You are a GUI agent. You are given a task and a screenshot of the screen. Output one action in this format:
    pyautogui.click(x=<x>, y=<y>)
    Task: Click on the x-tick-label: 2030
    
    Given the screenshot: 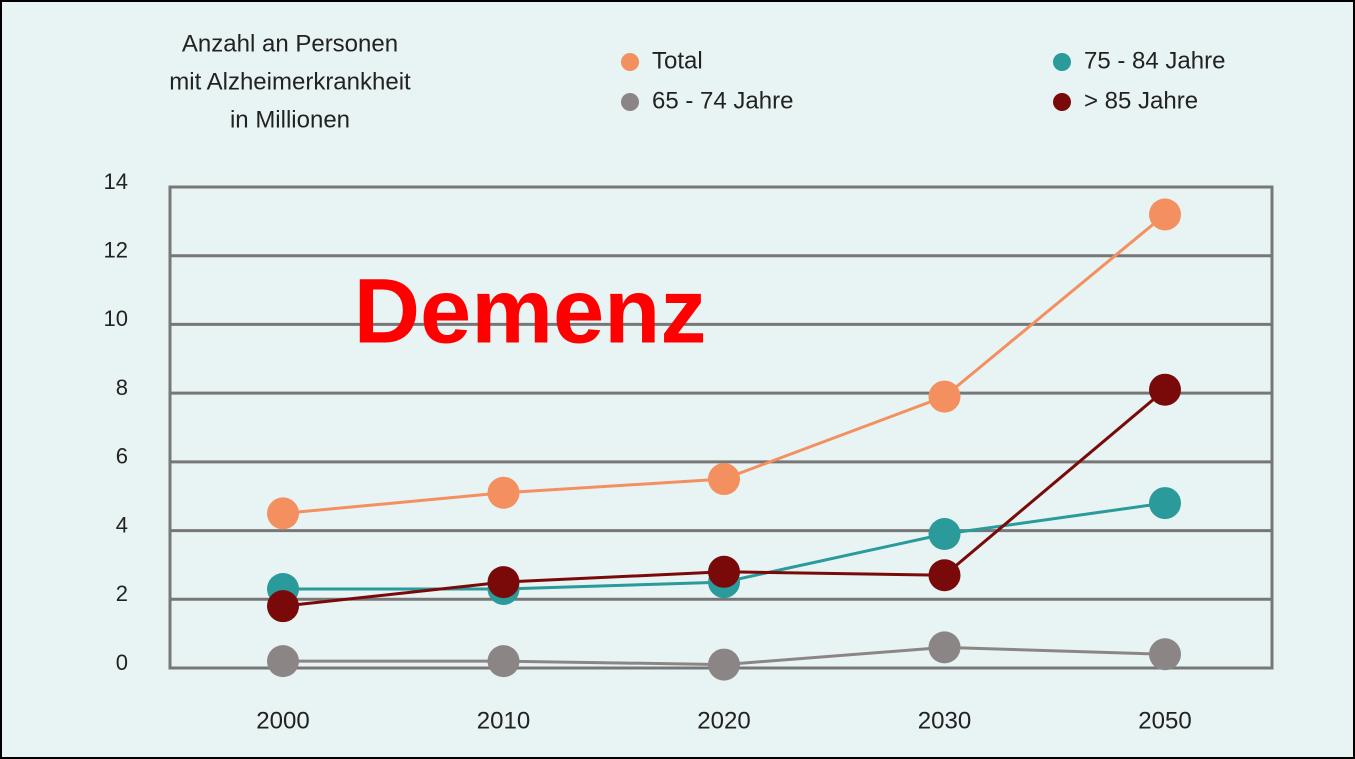 What is the action you would take?
    pyautogui.click(x=944, y=720)
    